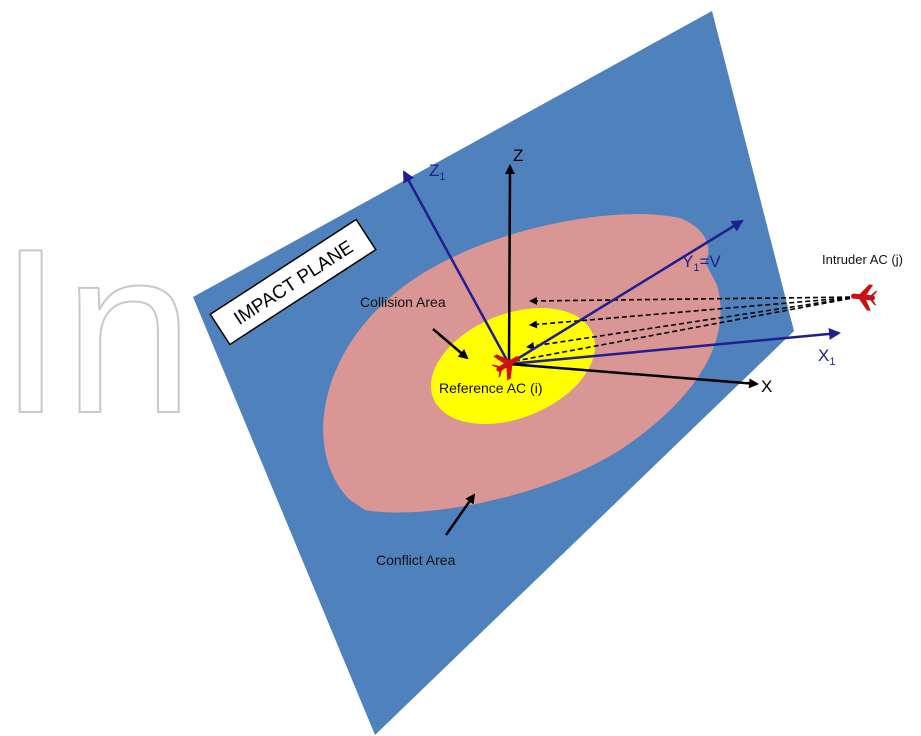 This screenshot has height=736, width=921. I want to click on x1-axis-label-sub: 1, so click(832, 362).